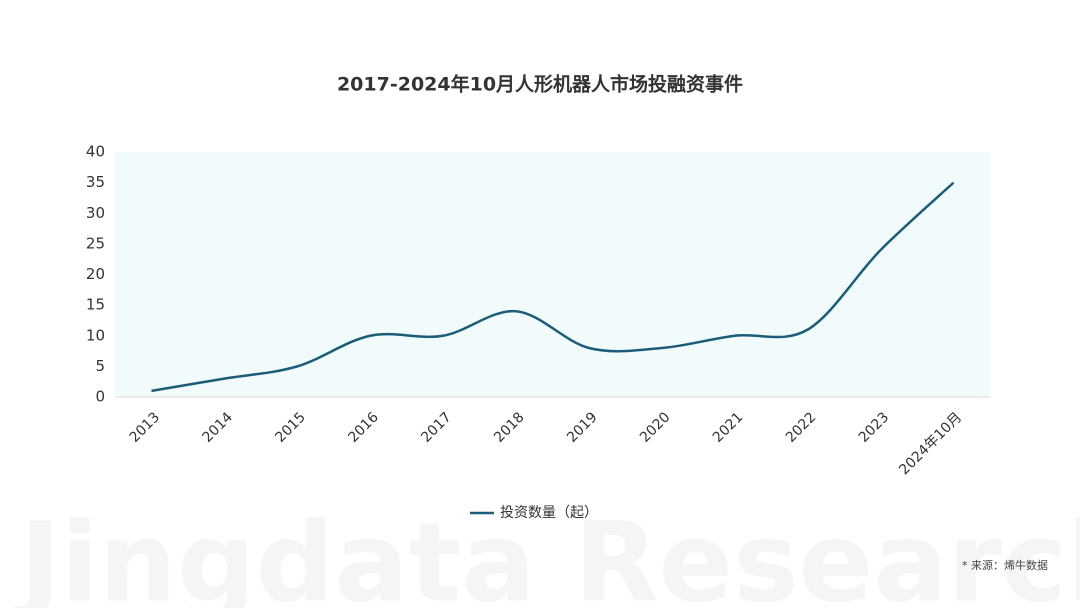  What do you see at coordinates (363, 427) in the screenshot?
I see `x-tick-label: 2016` at bounding box center [363, 427].